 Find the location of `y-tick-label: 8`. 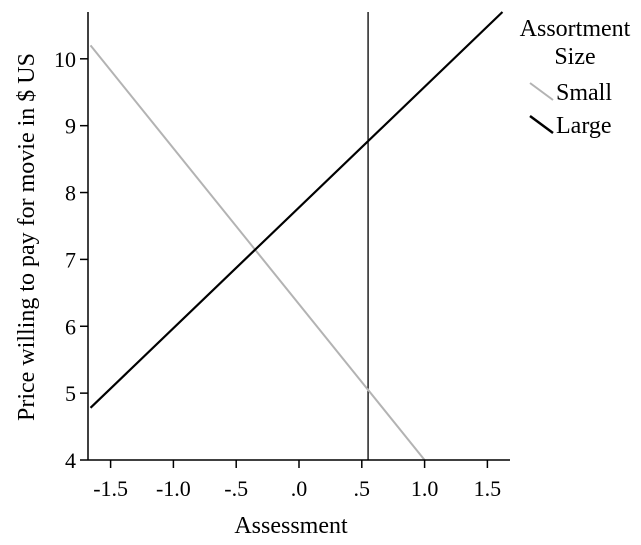

y-tick-label: 8 is located at coordinates (70, 193).